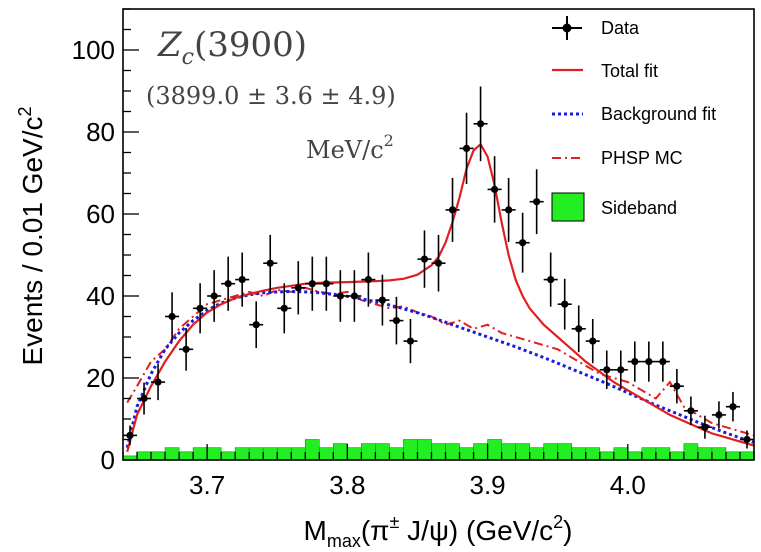  I want to click on y-tick-label: 0, so click(108, 460).